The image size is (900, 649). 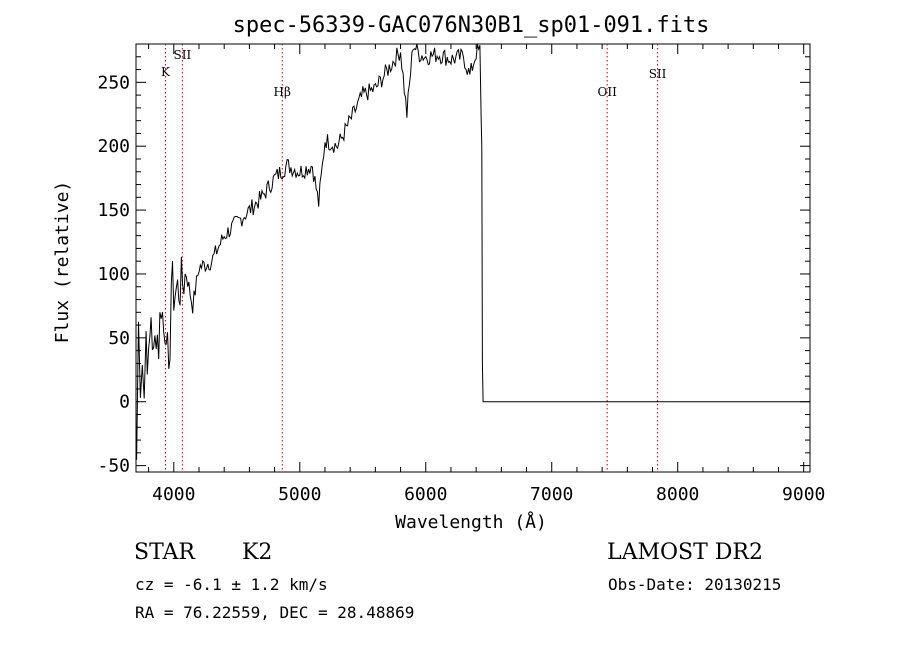 What do you see at coordinates (113, 466) in the screenshot?
I see `y-tick-label: -50` at bounding box center [113, 466].